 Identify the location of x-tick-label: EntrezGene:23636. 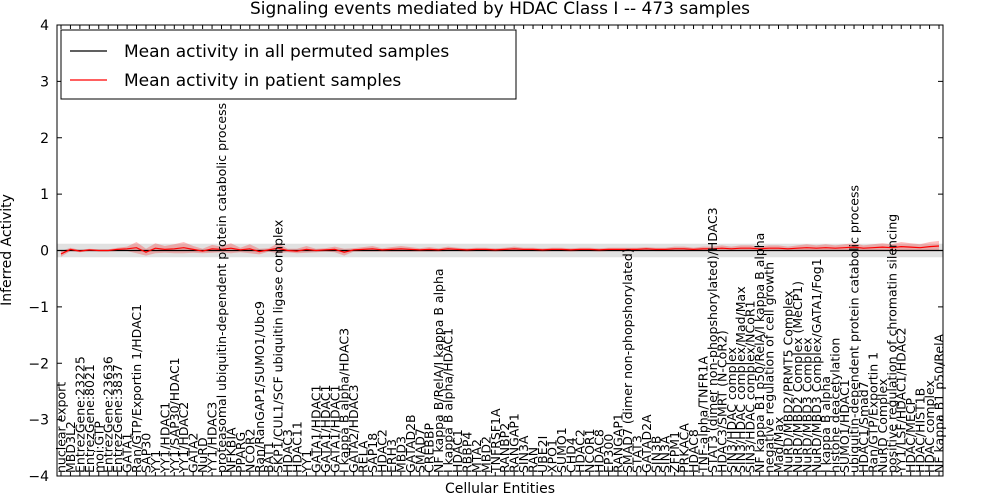
(108, 414).